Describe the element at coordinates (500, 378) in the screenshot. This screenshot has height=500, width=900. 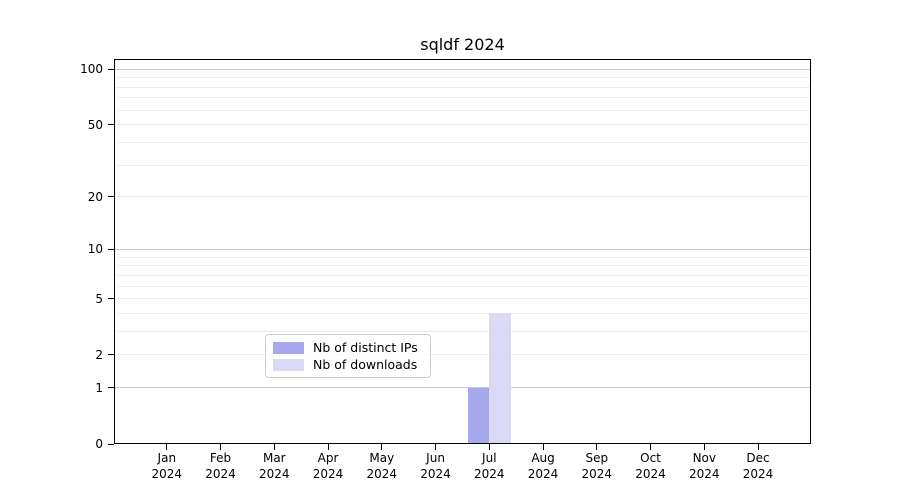
I see `bar-nb-of-downloads` at that location.